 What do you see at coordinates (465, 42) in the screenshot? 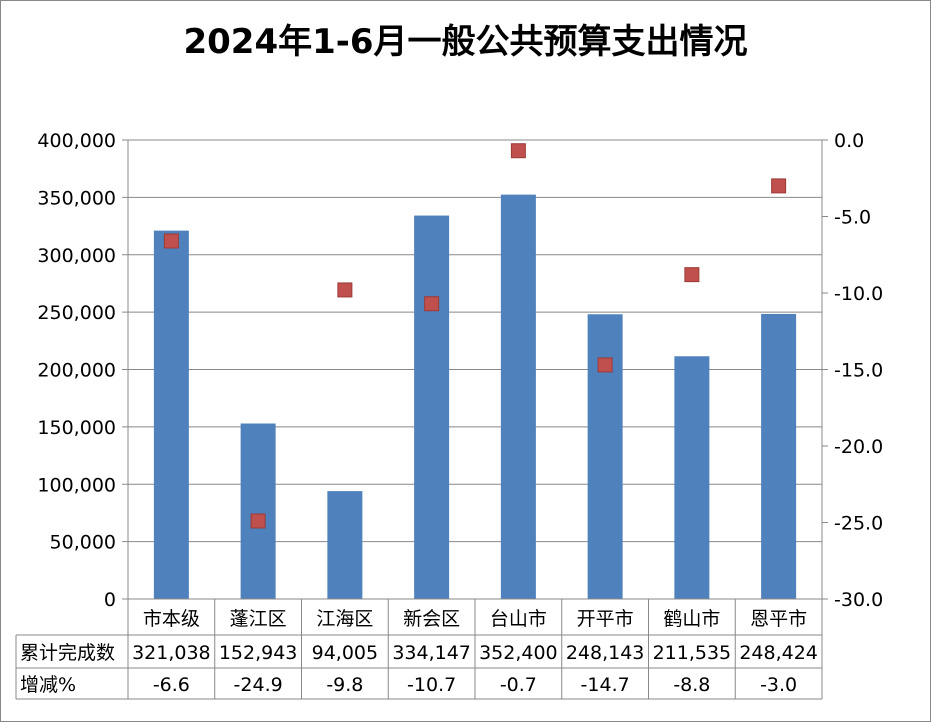
I see `chart-title: 2024年1-6月一般公共预算支出情况` at bounding box center [465, 42].